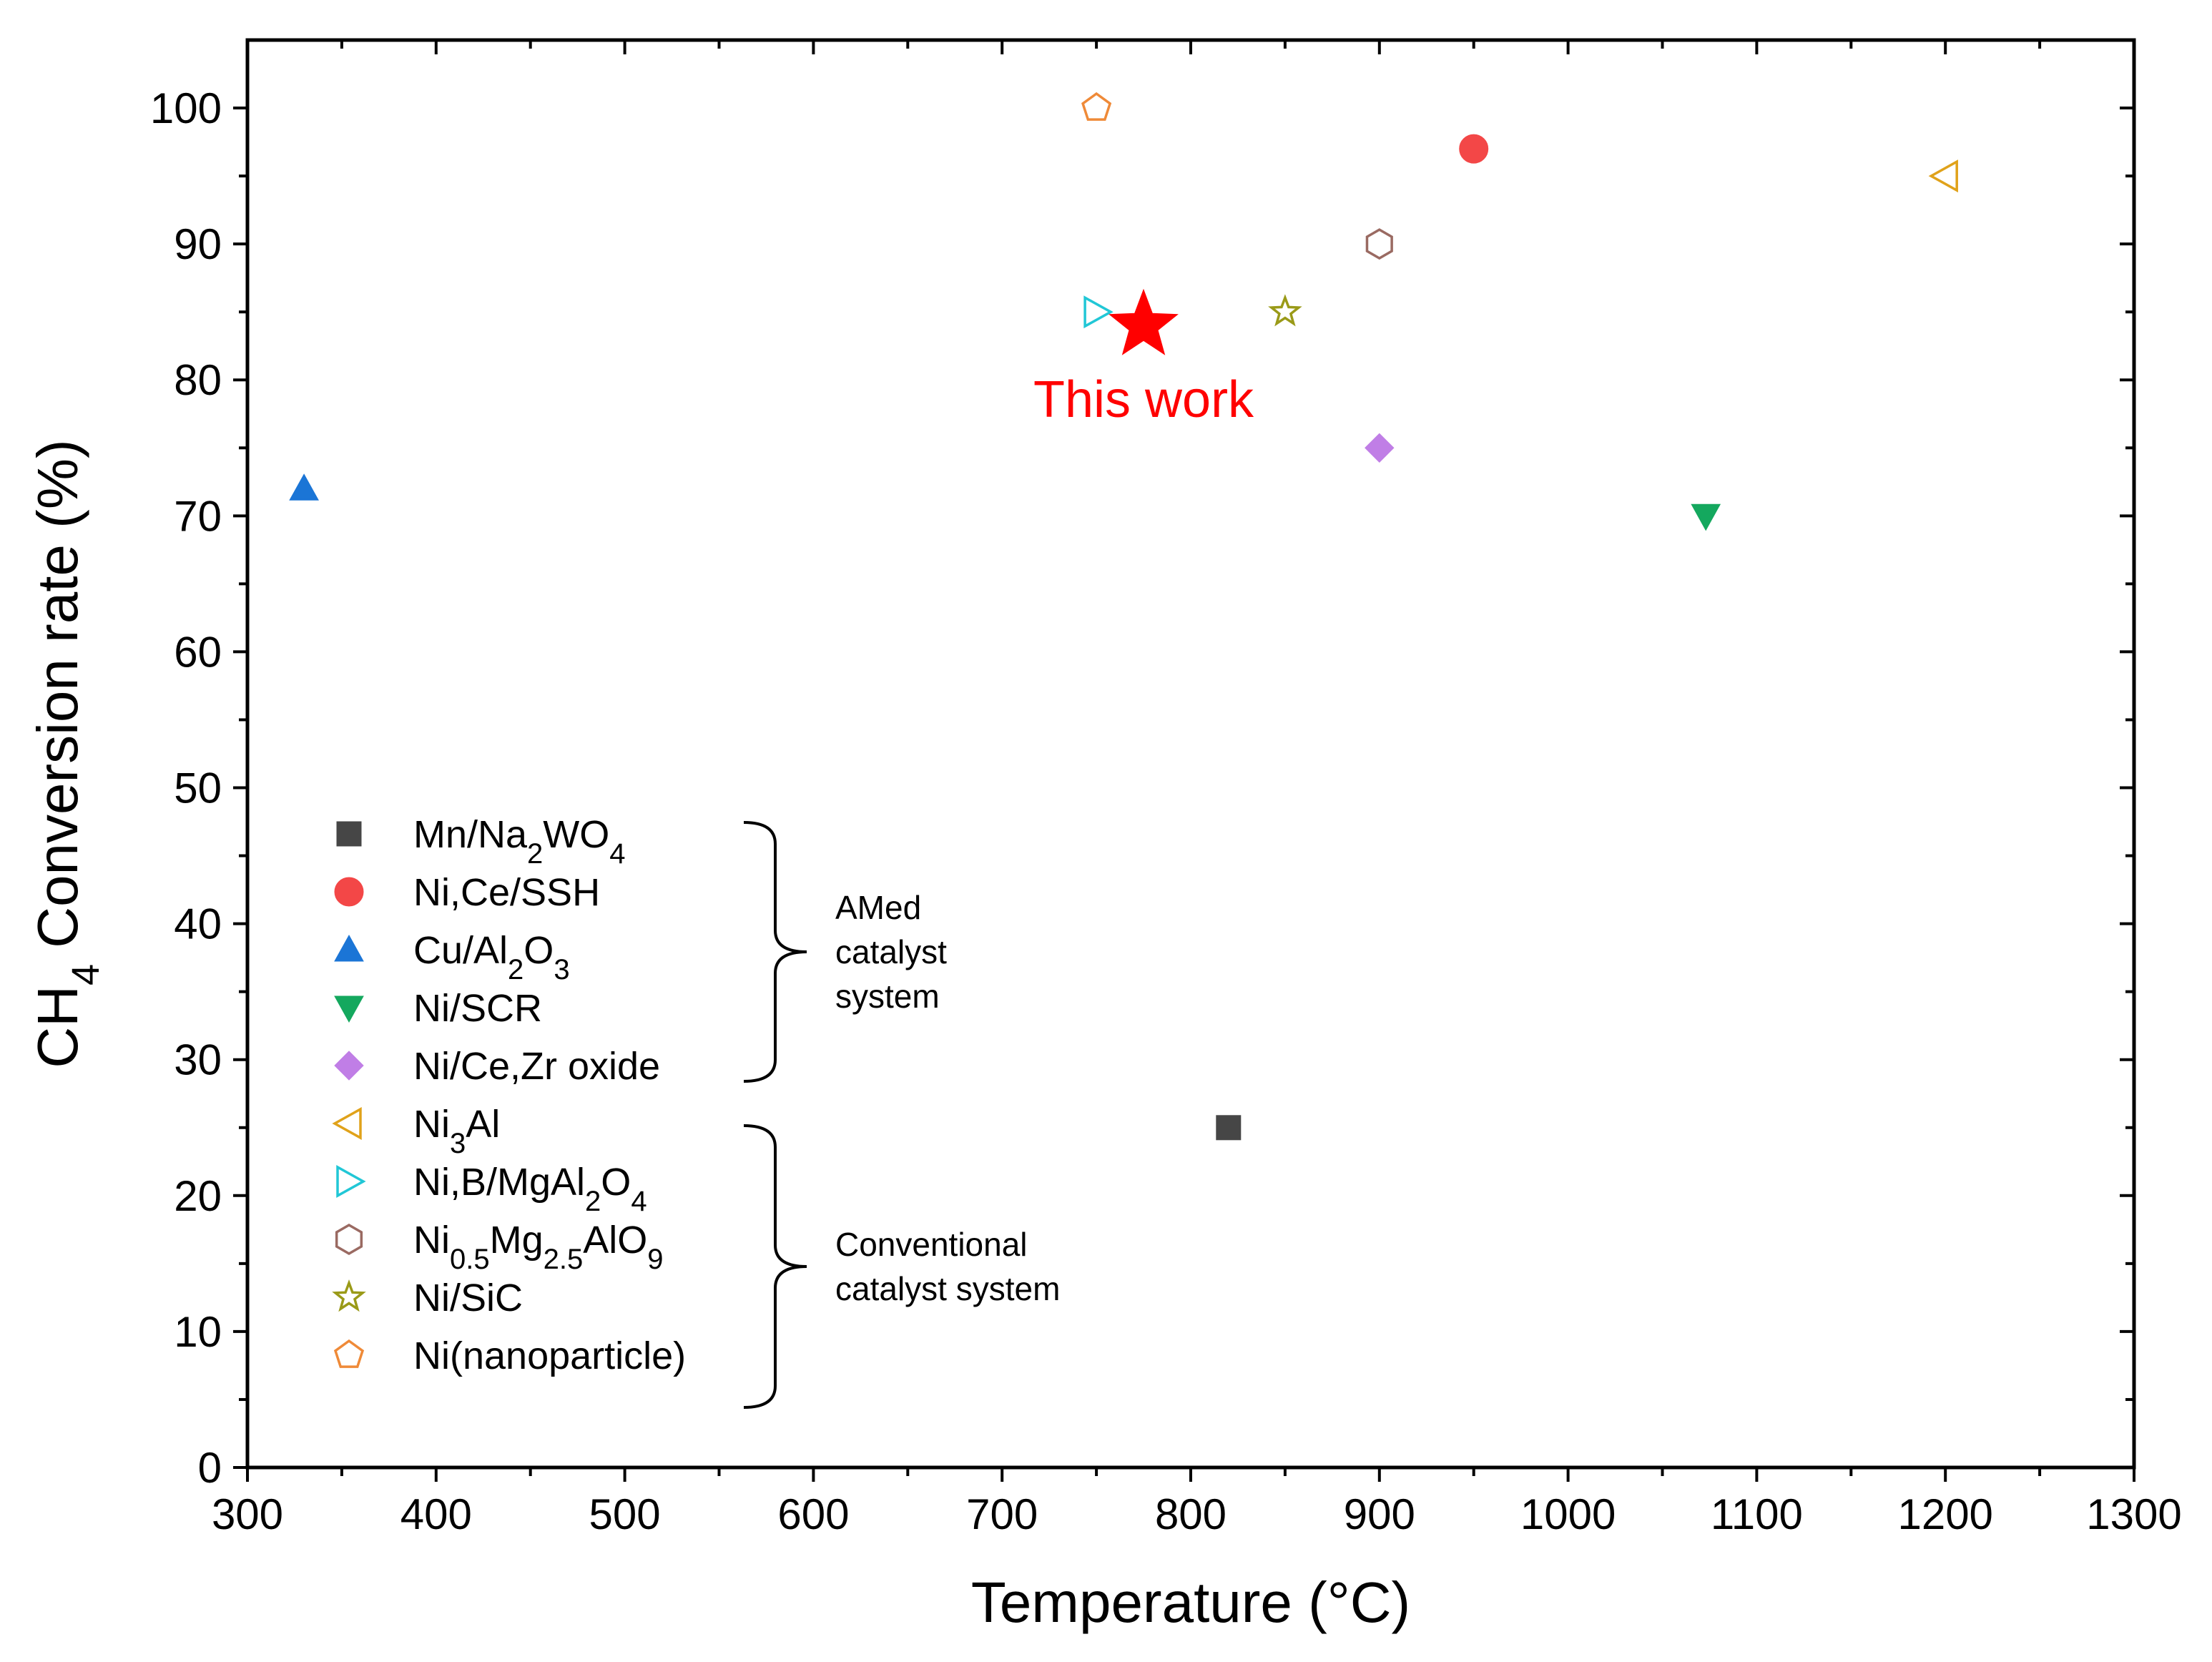 This screenshot has width=2212, height=1662. Describe the element at coordinates (625, 1514) in the screenshot. I see `x-tick-label: 500` at that location.